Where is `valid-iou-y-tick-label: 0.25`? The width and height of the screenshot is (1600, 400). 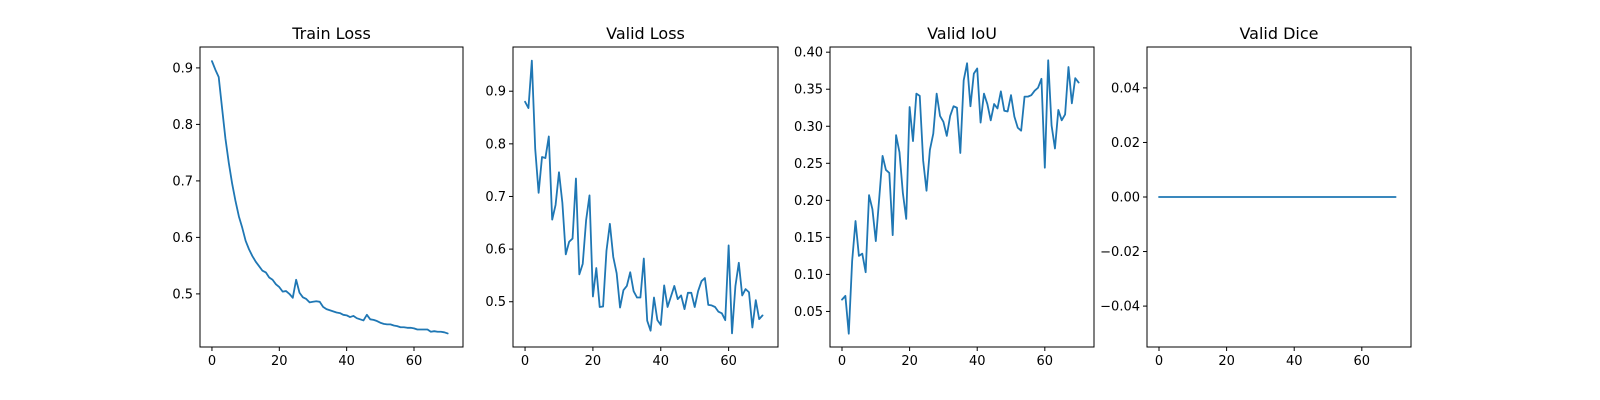 valid-iou-y-tick-label: 0.25 is located at coordinates (808, 164).